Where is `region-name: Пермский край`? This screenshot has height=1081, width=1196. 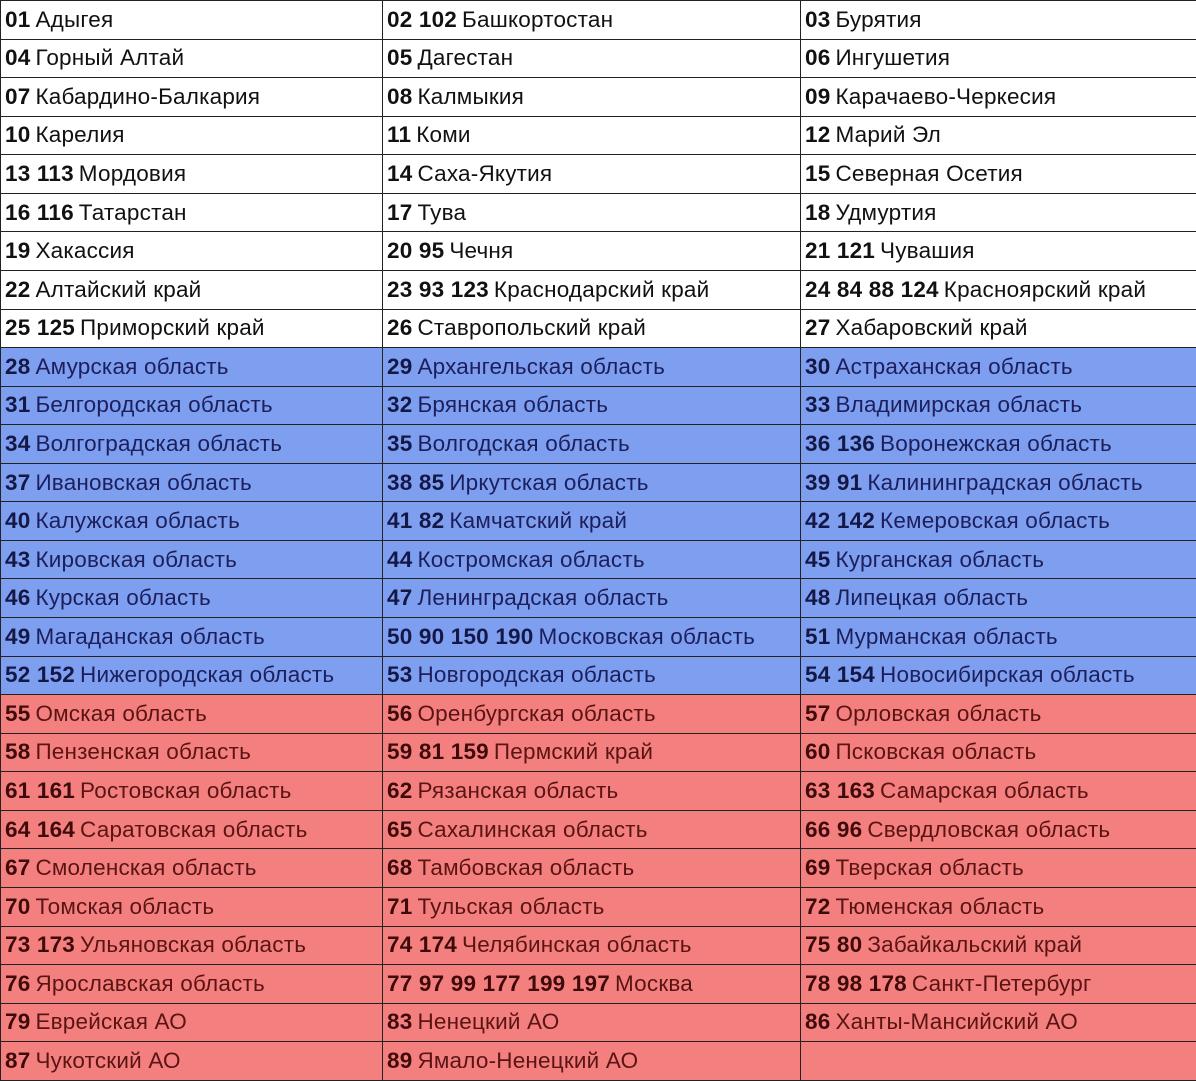
region-name: Пермский край is located at coordinates (573, 751).